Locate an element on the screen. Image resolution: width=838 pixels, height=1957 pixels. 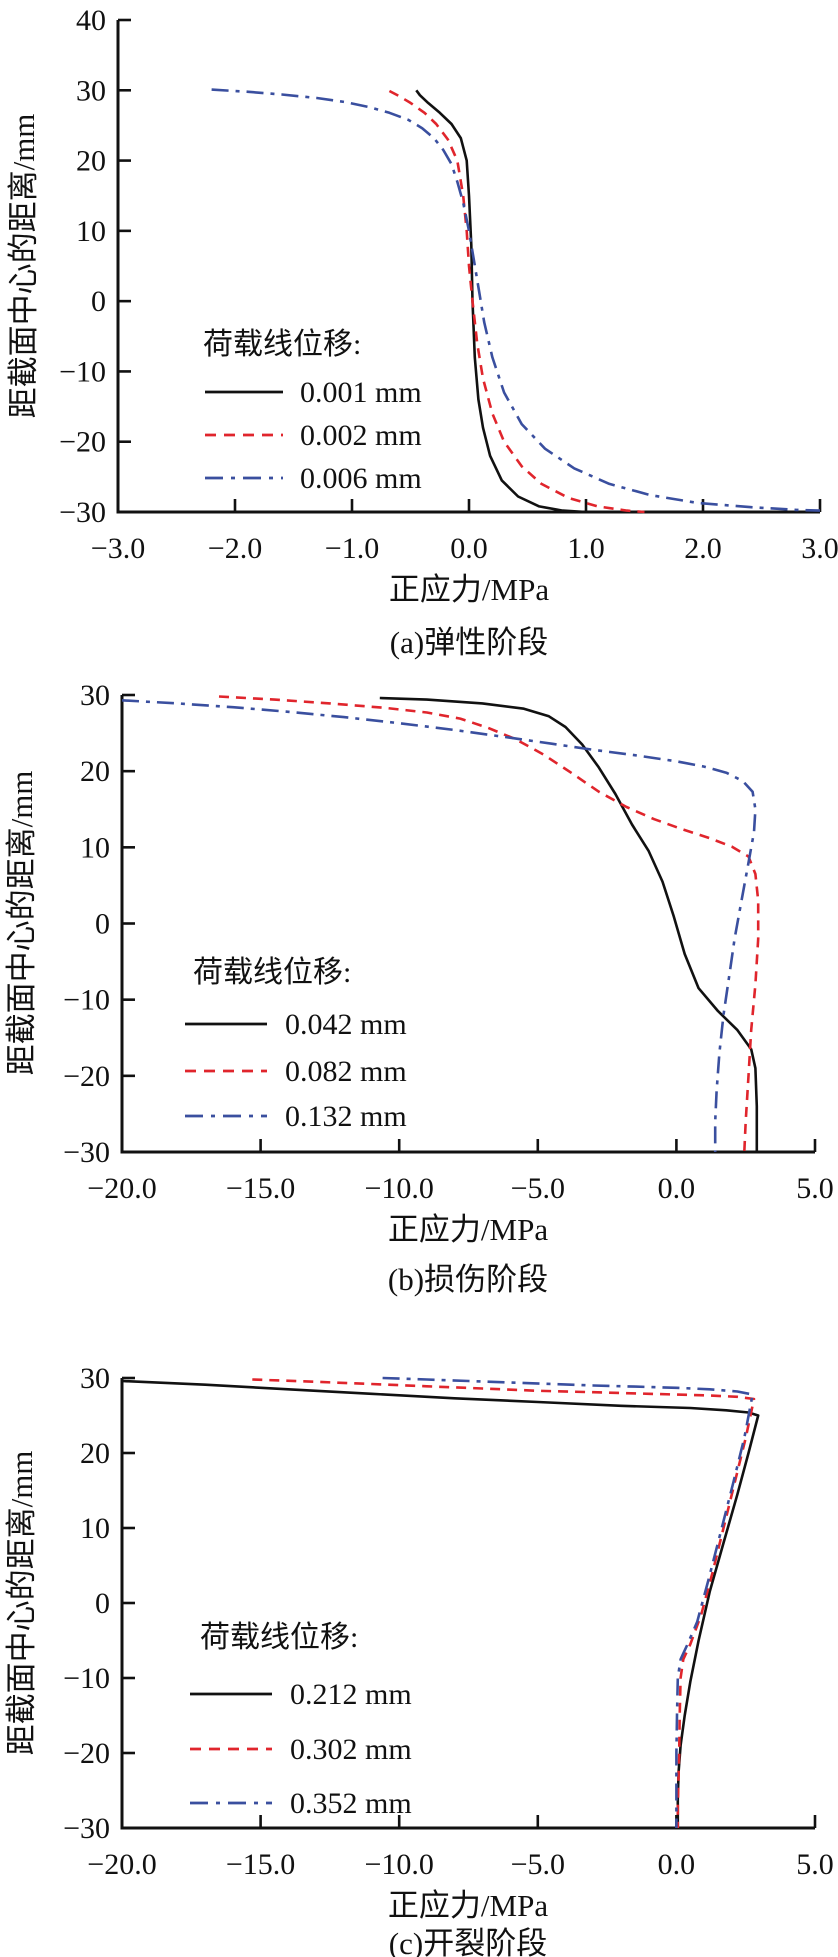
x-tick-label: −1.0 is located at coordinates (352, 548).